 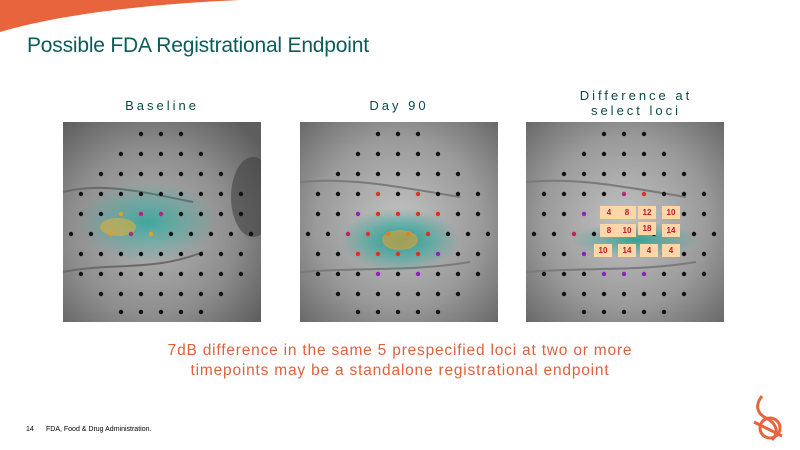 What do you see at coordinates (647, 212) in the screenshot?
I see `difference-value: 12` at bounding box center [647, 212].